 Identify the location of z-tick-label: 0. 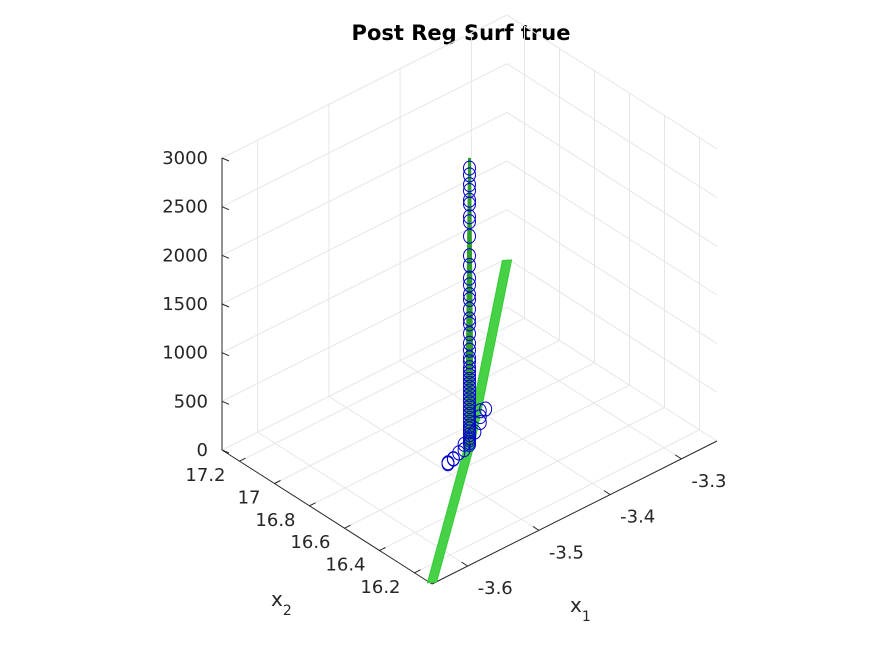
(202, 450).